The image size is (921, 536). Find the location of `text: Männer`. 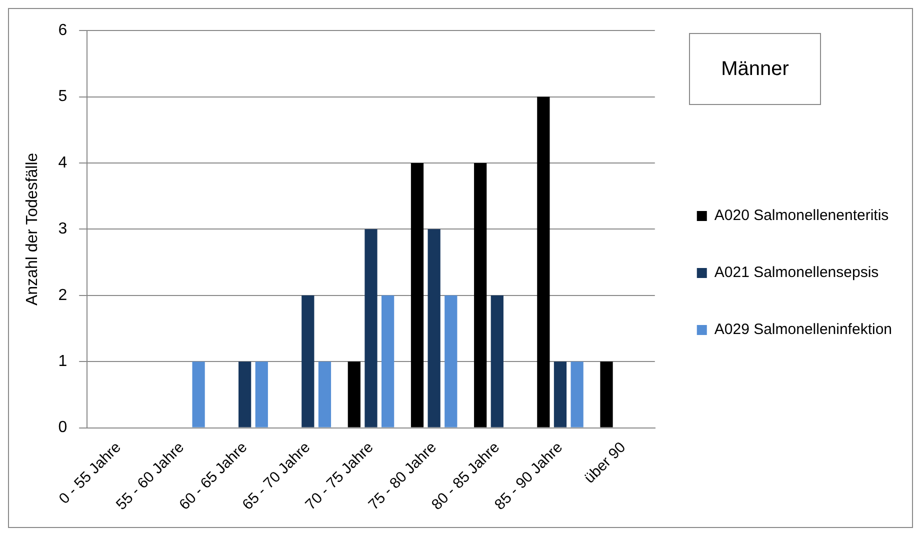

text: Männer is located at coordinates (755, 69).